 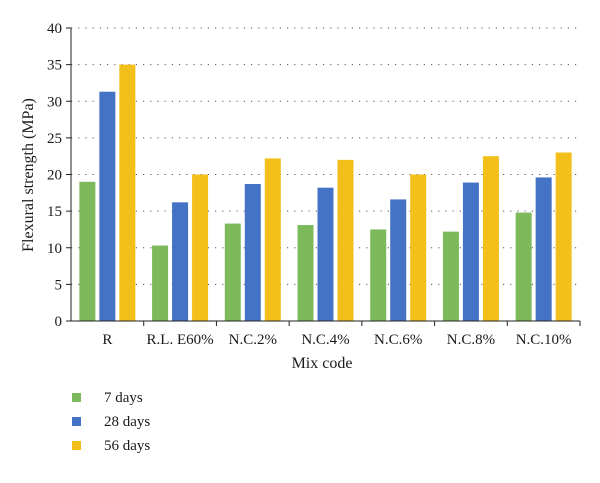 What do you see at coordinates (123, 398) in the screenshot?
I see `legend-label: 7 days` at bounding box center [123, 398].